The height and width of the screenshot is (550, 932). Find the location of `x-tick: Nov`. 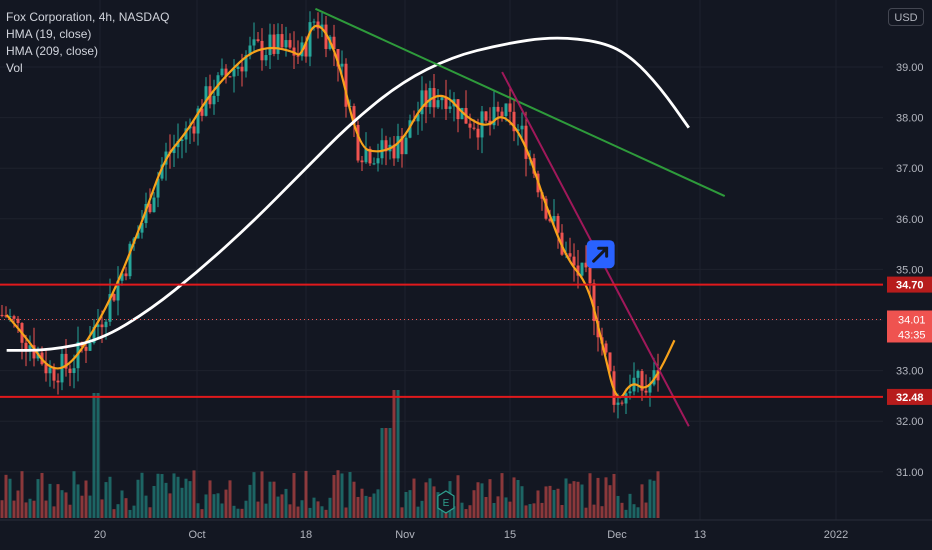

x-tick: Nov is located at coordinates (405, 535).